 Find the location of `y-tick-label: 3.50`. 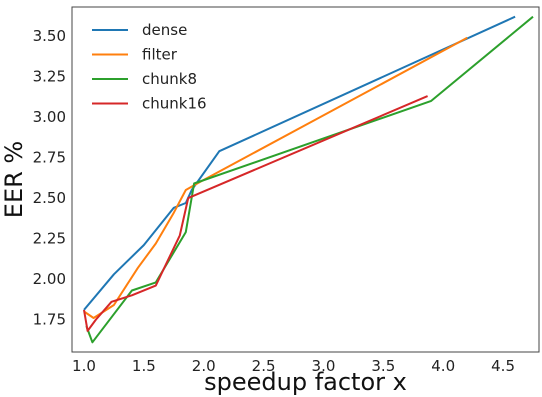

y-tick-label: 3.50 is located at coordinates (49, 36).